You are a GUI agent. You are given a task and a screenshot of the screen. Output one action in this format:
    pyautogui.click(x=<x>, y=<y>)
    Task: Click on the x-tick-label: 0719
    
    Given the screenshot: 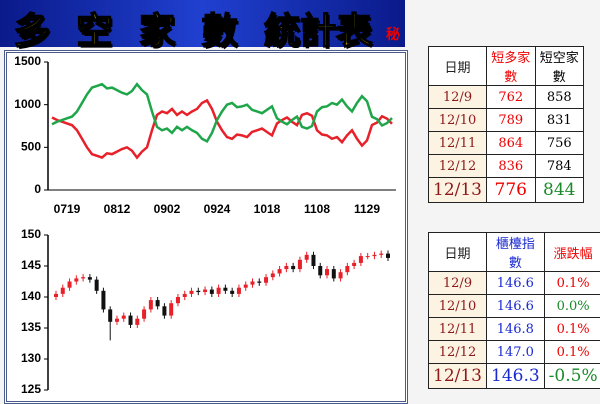 What is the action you would take?
    pyautogui.click(x=67, y=209)
    